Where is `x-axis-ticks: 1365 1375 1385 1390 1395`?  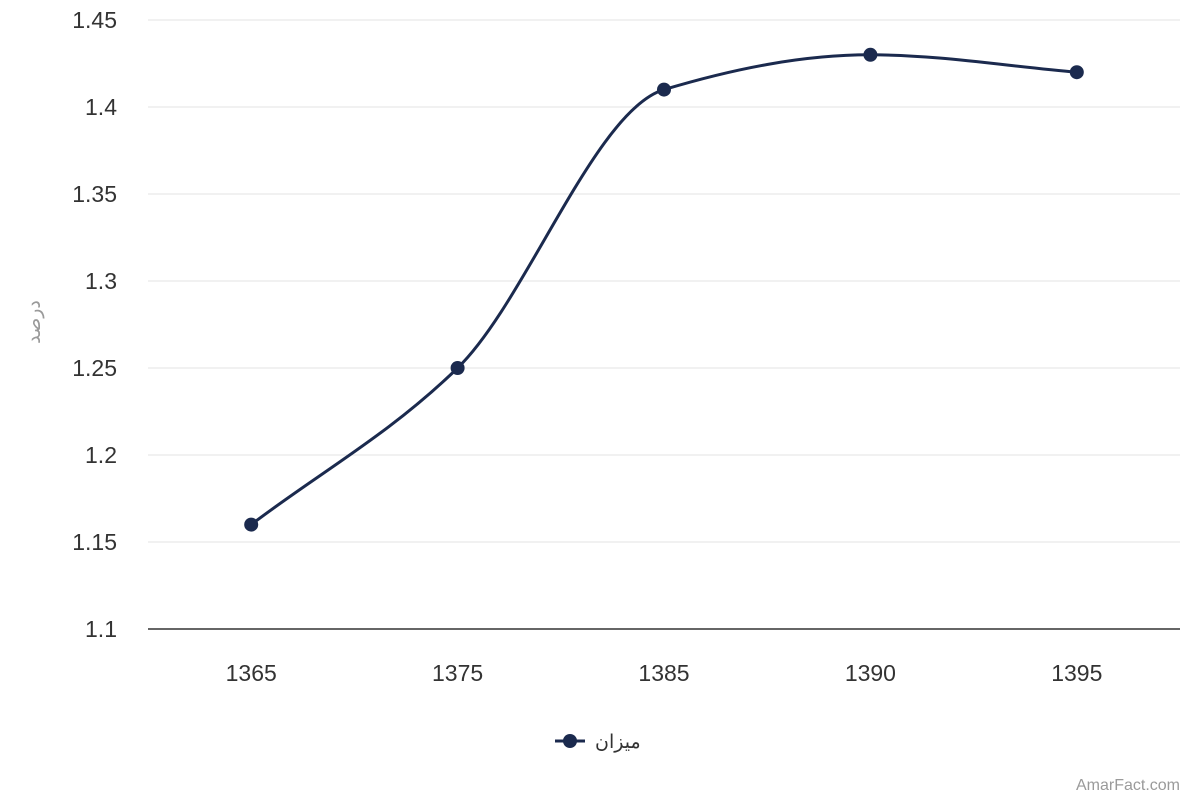
x-axis-ticks: 1365 1375 1385 1390 1395 is located at coordinates (664, 673).